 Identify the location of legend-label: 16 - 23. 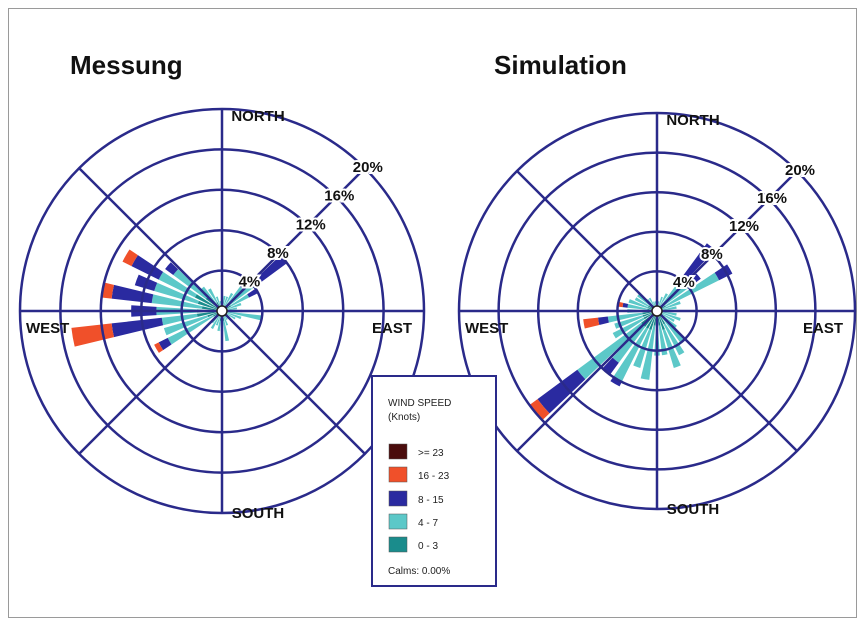
(434, 476).